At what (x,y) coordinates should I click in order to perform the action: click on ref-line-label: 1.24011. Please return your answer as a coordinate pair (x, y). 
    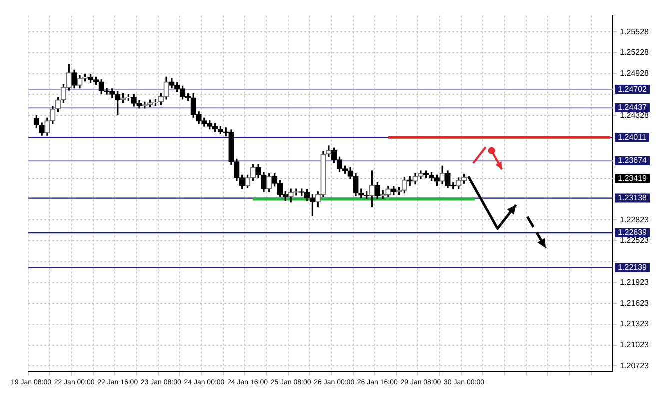
    Looking at the image, I should click on (632, 137).